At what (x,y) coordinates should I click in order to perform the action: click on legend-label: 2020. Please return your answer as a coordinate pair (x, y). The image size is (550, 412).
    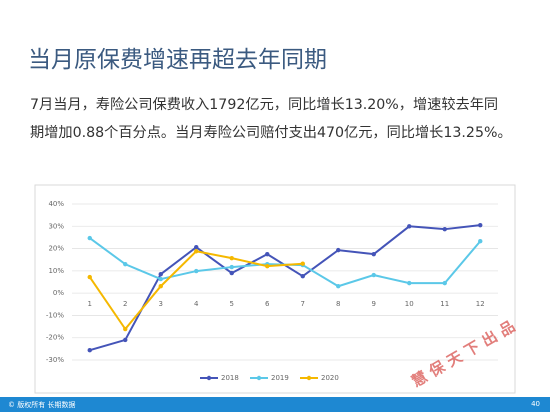
    Looking at the image, I should click on (330, 378).